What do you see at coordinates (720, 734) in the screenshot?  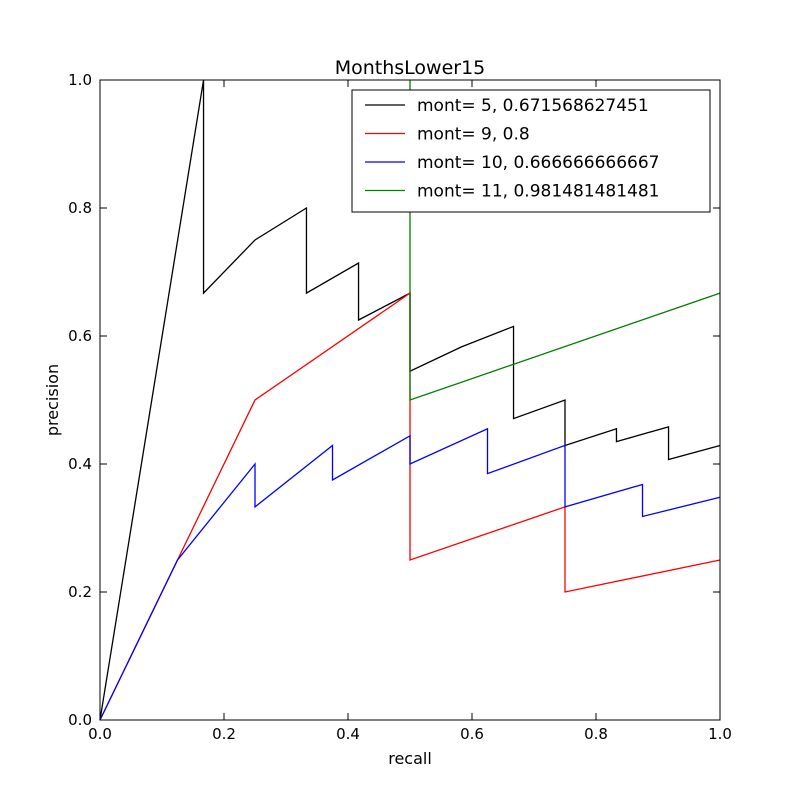 I see `x-tick-label: 1.0` at bounding box center [720, 734].